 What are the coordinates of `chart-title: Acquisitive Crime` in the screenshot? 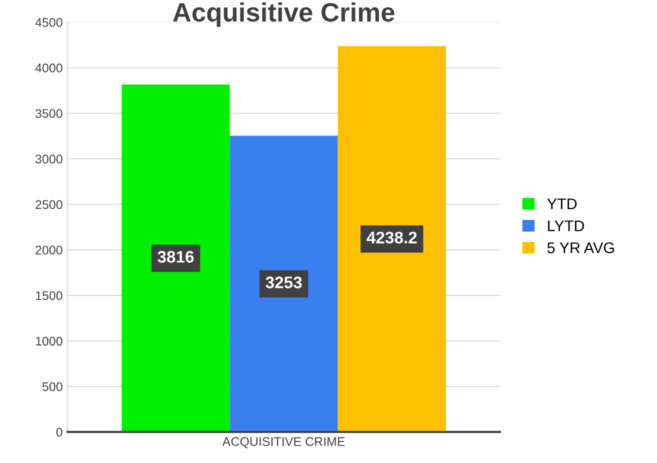 It's located at (283, 14).